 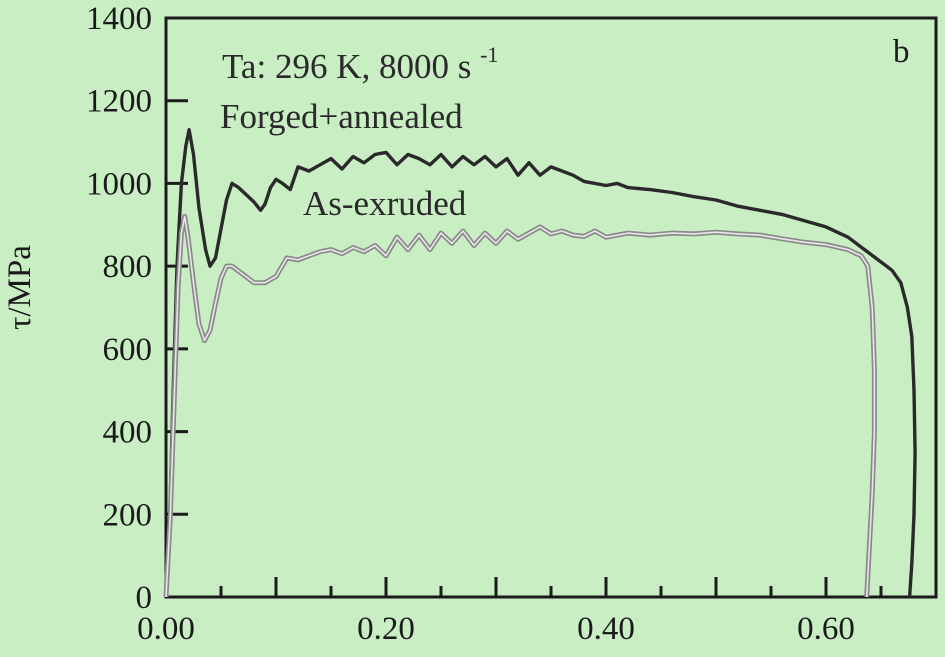 What do you see at coordinates (341, 116) in the screenshot?
I see `annotation-forged: Forged+annealed` at bounding box center [341, 116].